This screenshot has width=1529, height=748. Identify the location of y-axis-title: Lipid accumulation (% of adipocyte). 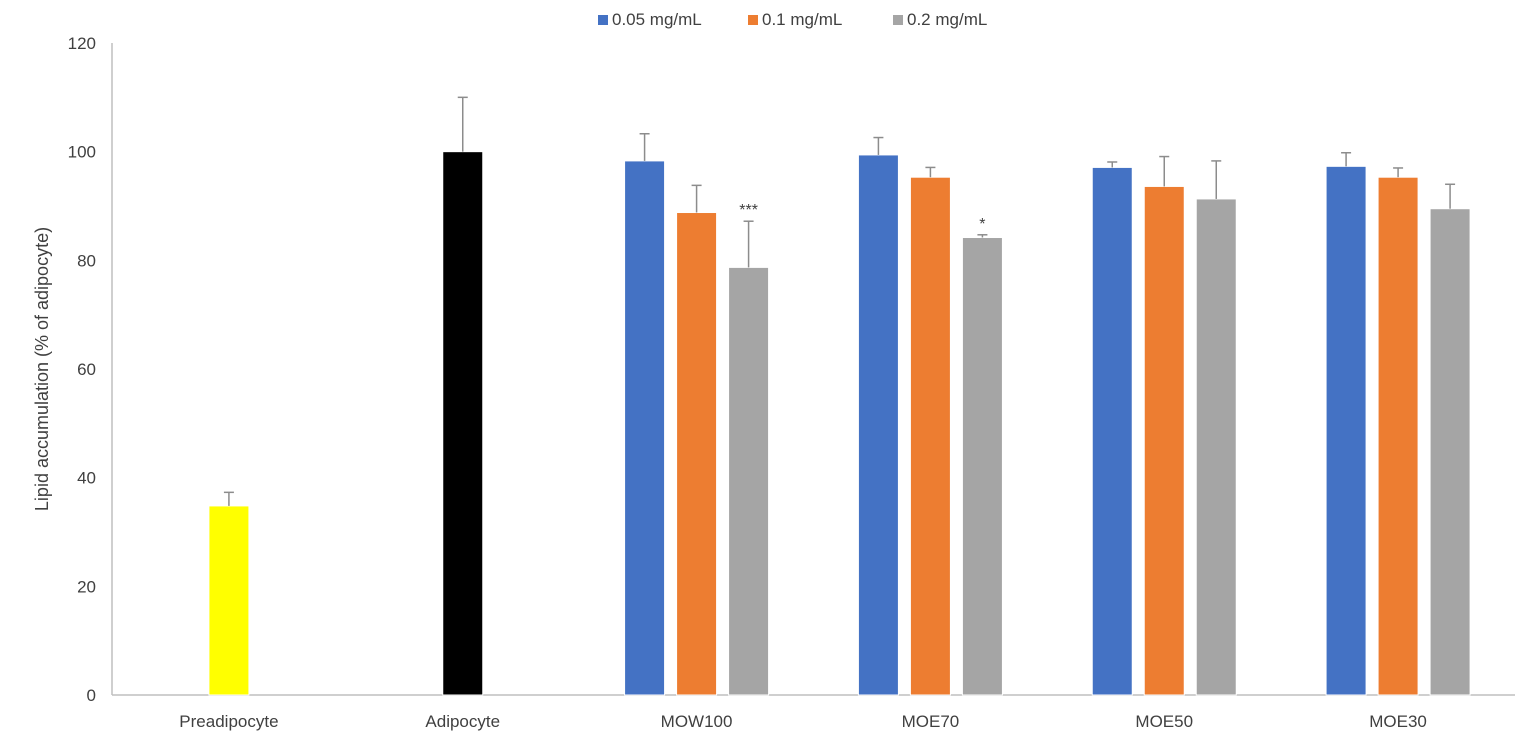
(42, 369).